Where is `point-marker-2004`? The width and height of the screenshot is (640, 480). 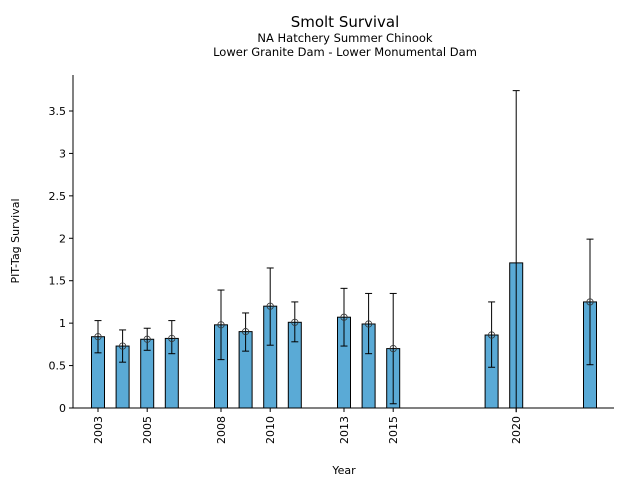
point-marker-2004 is located at coordinates (123, 346).